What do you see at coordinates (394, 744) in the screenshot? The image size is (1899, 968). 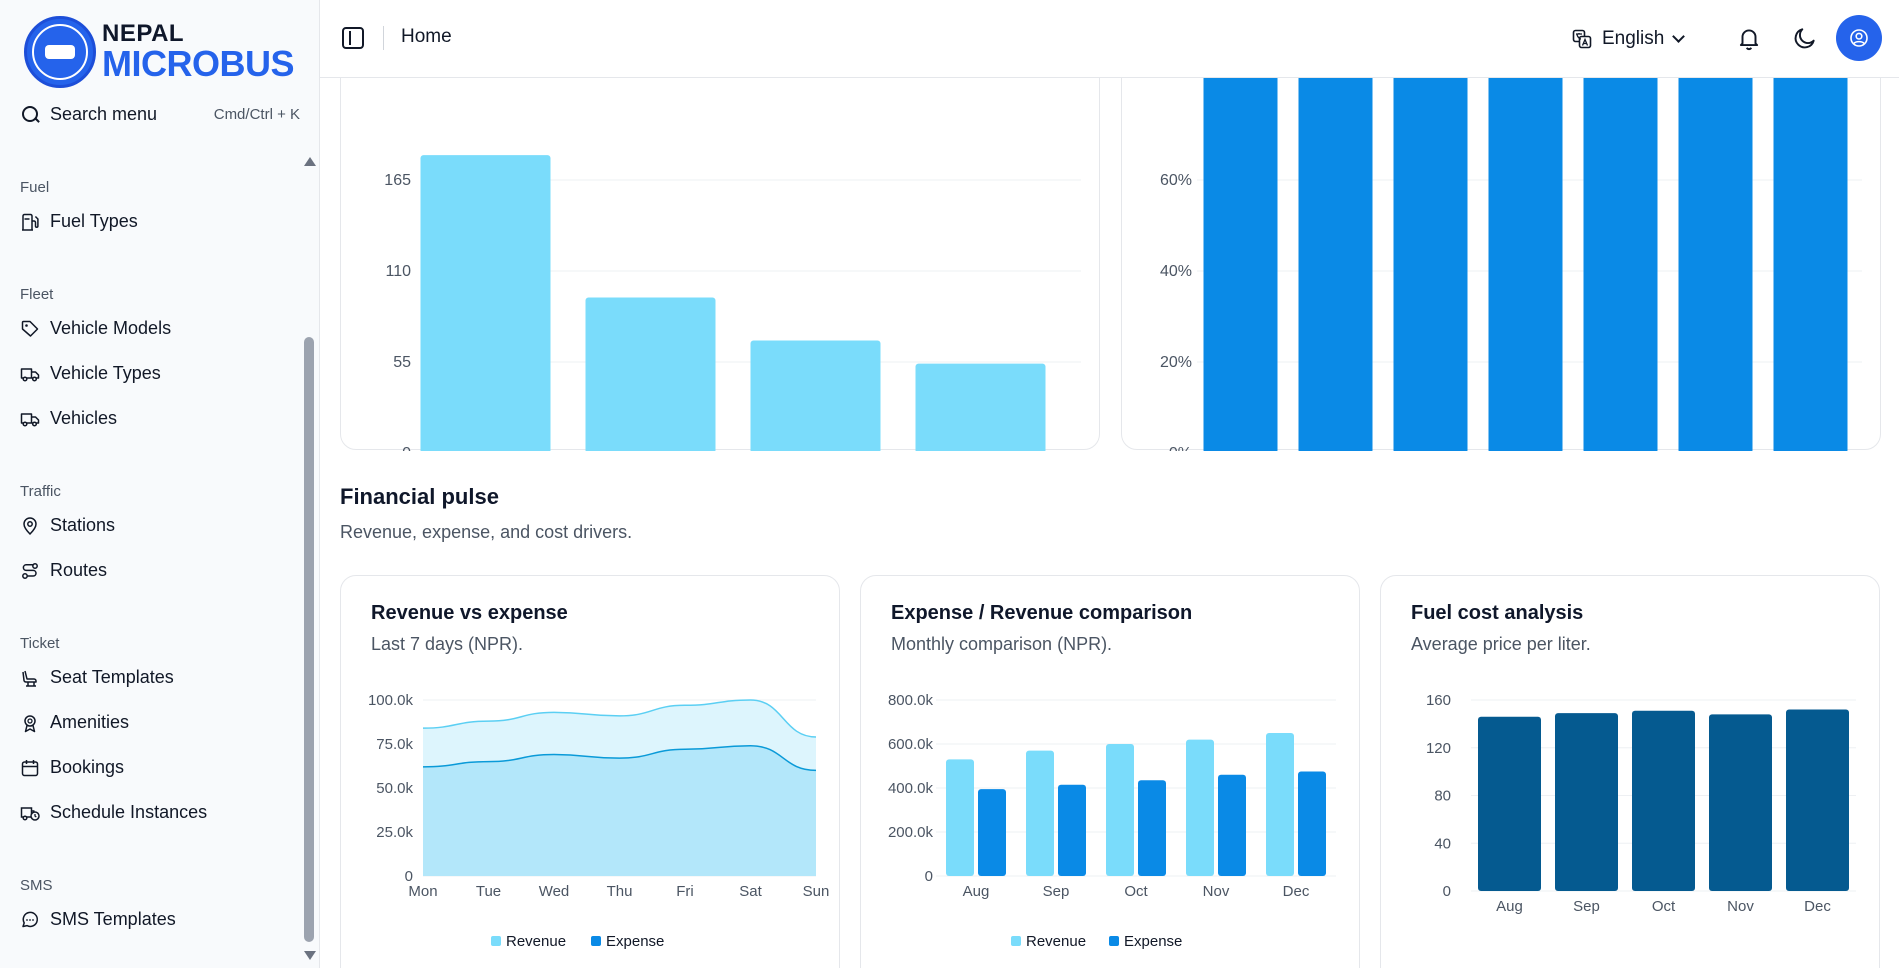 I see `y-tick-label: 75.0k` at bounding box center [394, 744].